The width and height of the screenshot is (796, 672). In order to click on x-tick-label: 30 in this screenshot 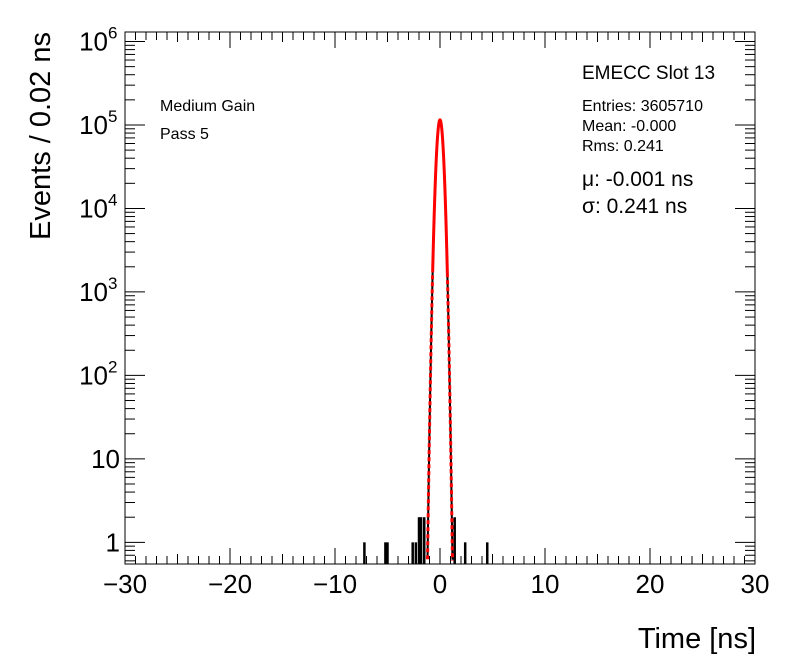, I will do `click(755, 584)`.